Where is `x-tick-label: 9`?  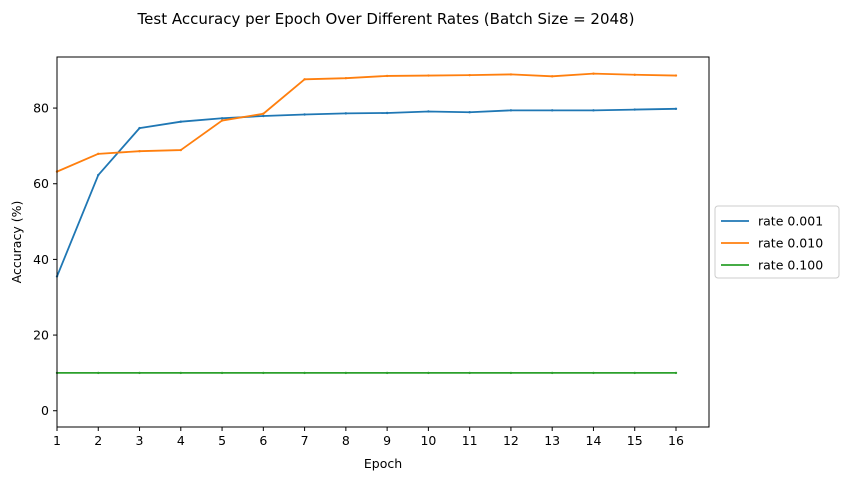 x-tick-label: 9 is located at coordinates (387, 440).